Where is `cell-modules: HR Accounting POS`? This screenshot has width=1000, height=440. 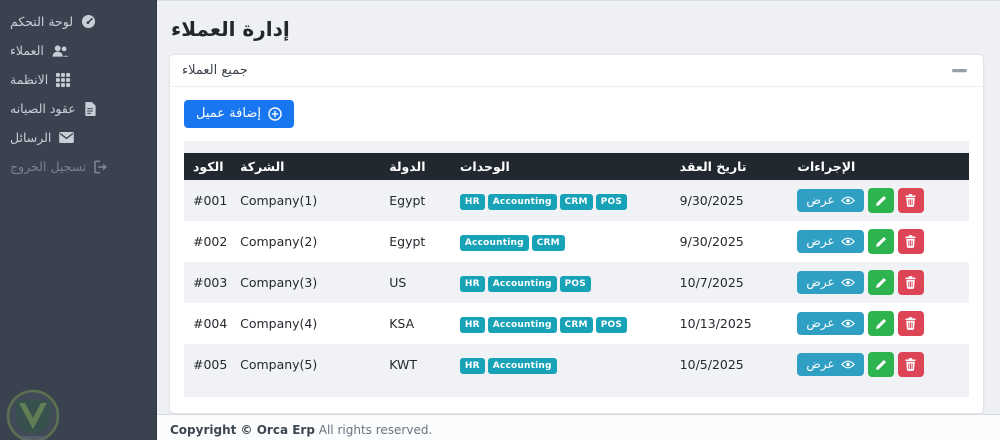 cell-modules: HR Accounting POS is located at coordinates (561, 282).